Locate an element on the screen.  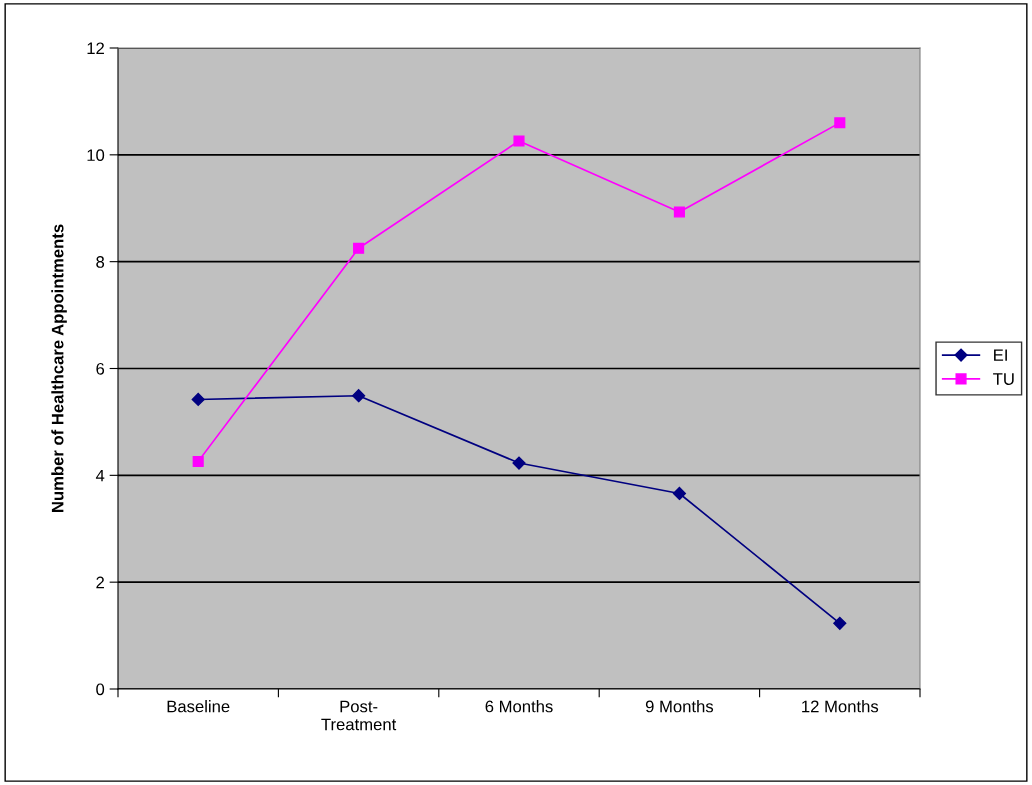
y-tick-label: 8 is located at coordinates (100, 262).